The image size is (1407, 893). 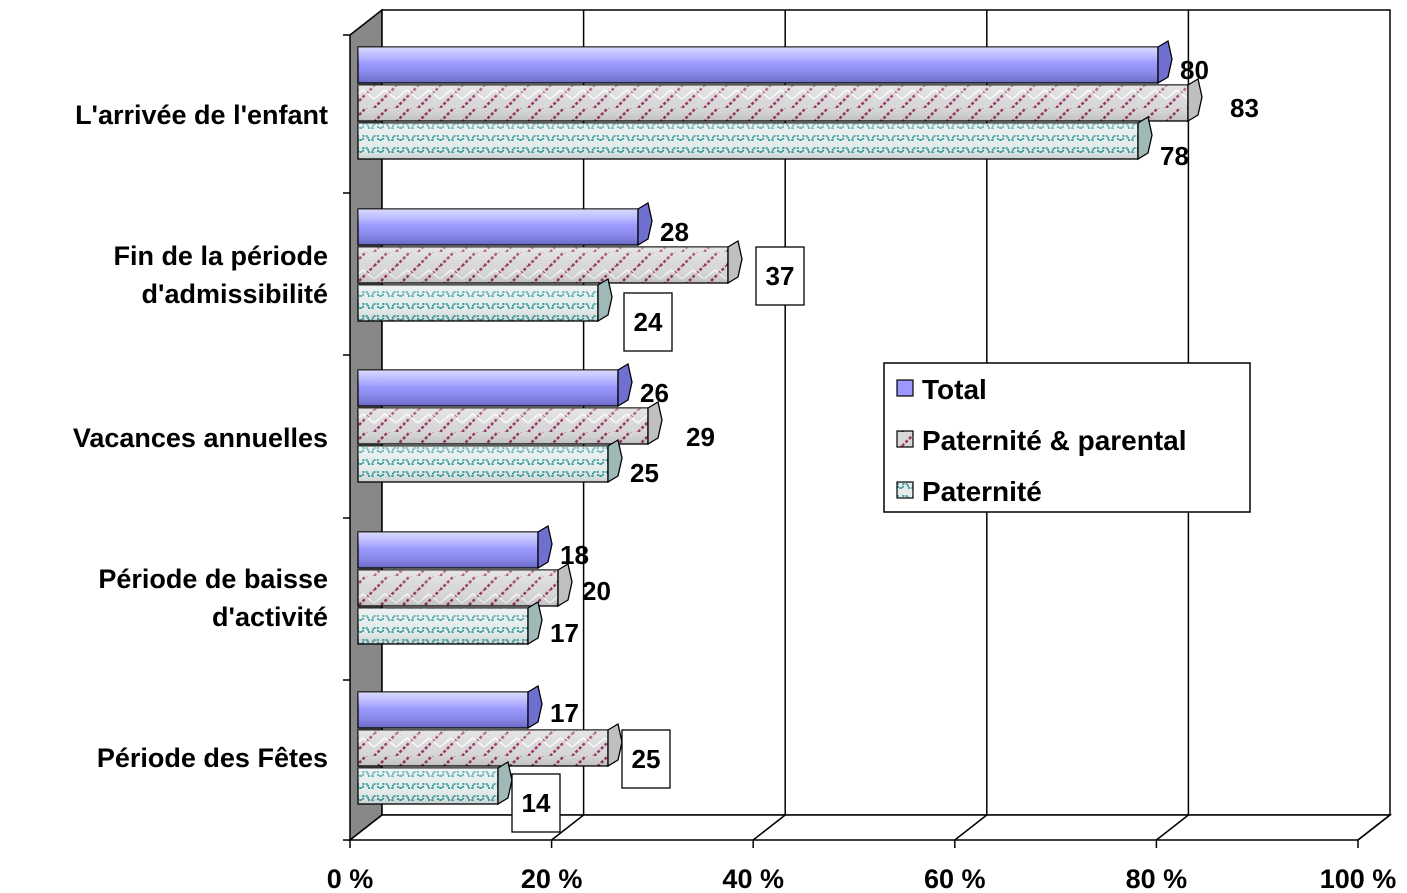 What do you see at coordinates (862, 878) in the screenshot?
I see `x-tick-labels: 0 % 20 % 40 % 60 % 80 % 100 %` at bounding box center [862, 878].